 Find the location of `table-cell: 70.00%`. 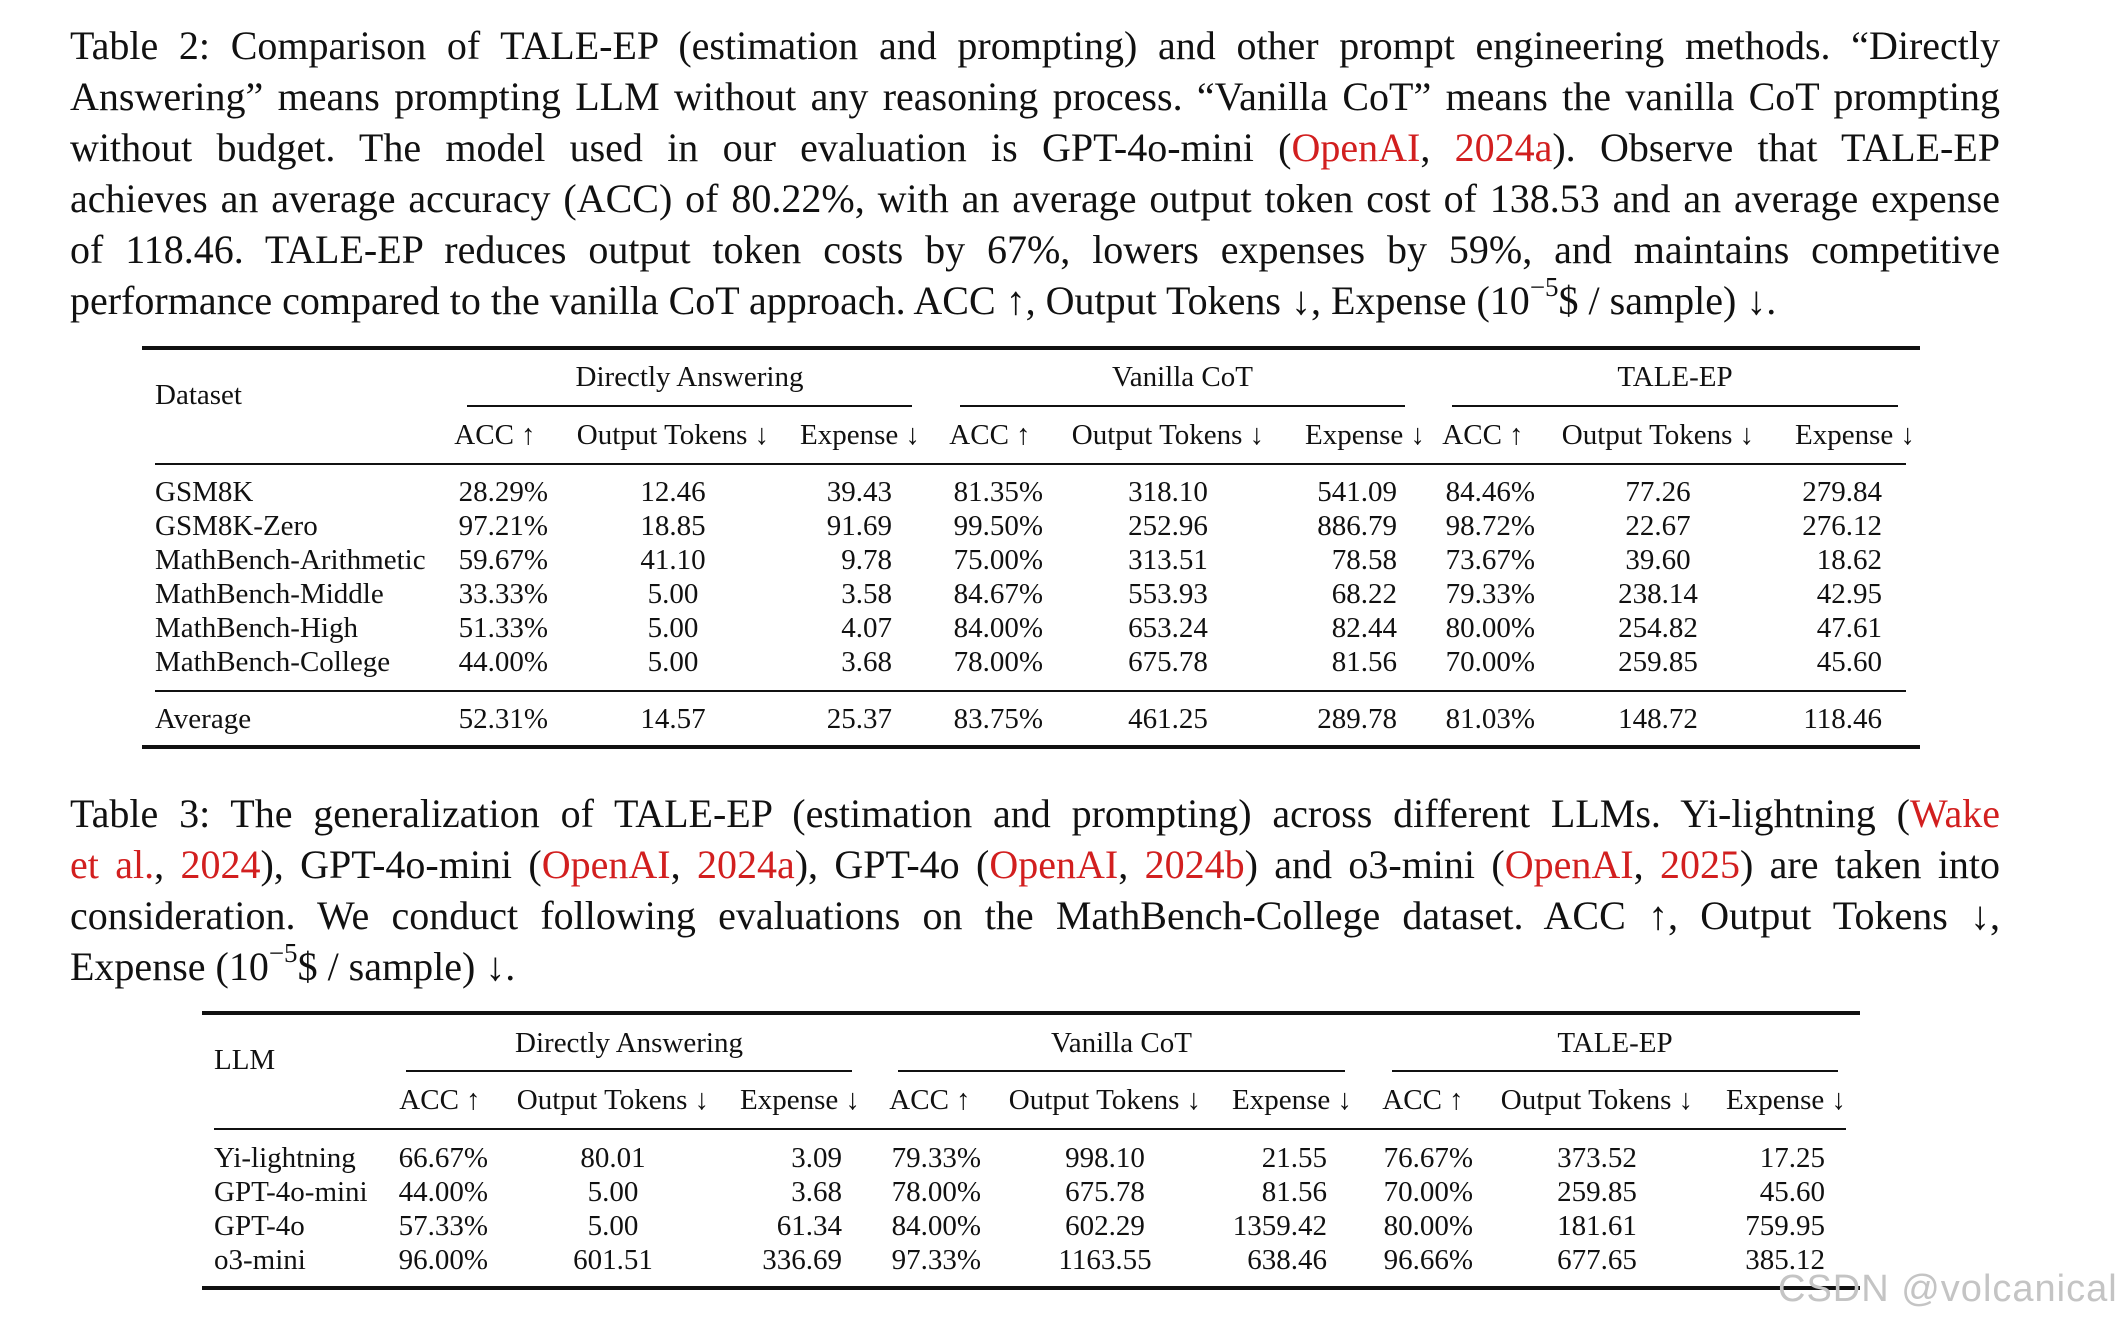

table-cell: 70.00% is located at coordinates (1428, 1192).